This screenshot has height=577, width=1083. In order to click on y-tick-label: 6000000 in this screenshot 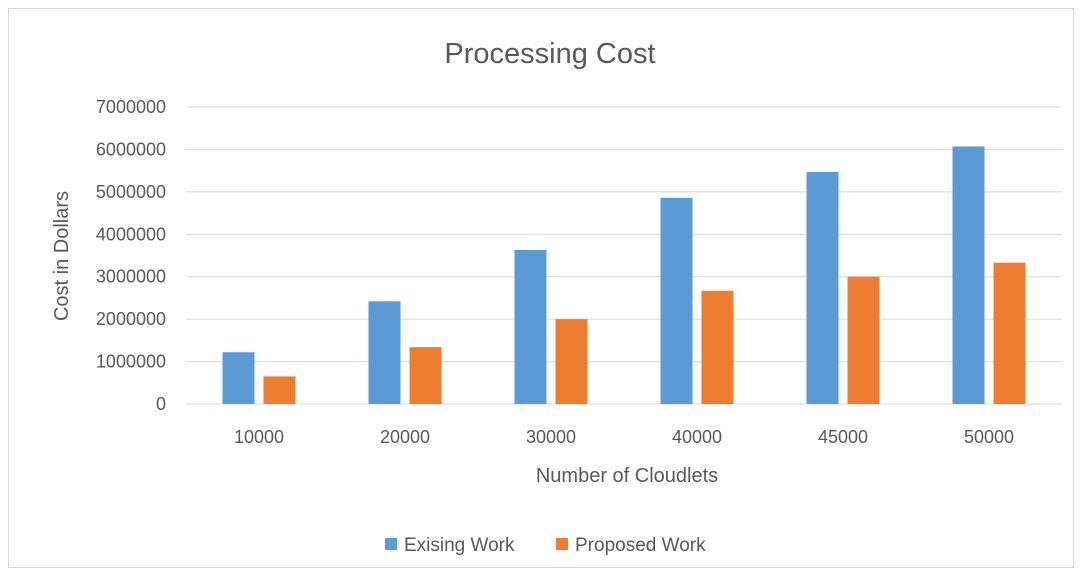, I will do `click(131, 149)`.